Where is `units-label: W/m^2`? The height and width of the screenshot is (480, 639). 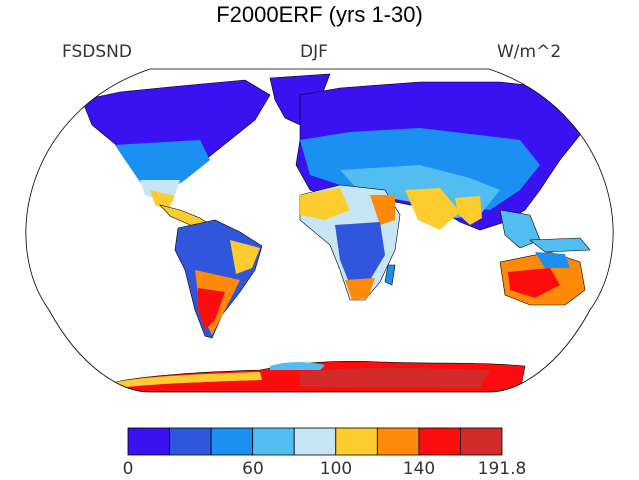
units-label: W/m^2 is located at coordinates (529, 52).